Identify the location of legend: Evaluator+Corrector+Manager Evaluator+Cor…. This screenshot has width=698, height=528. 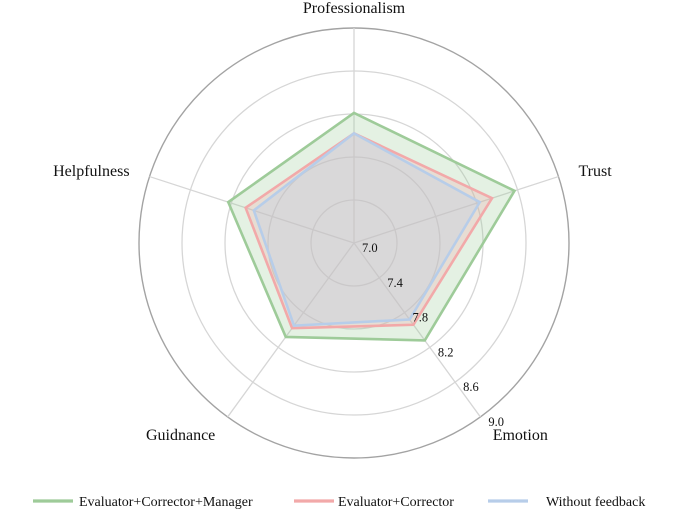
(339, 502).